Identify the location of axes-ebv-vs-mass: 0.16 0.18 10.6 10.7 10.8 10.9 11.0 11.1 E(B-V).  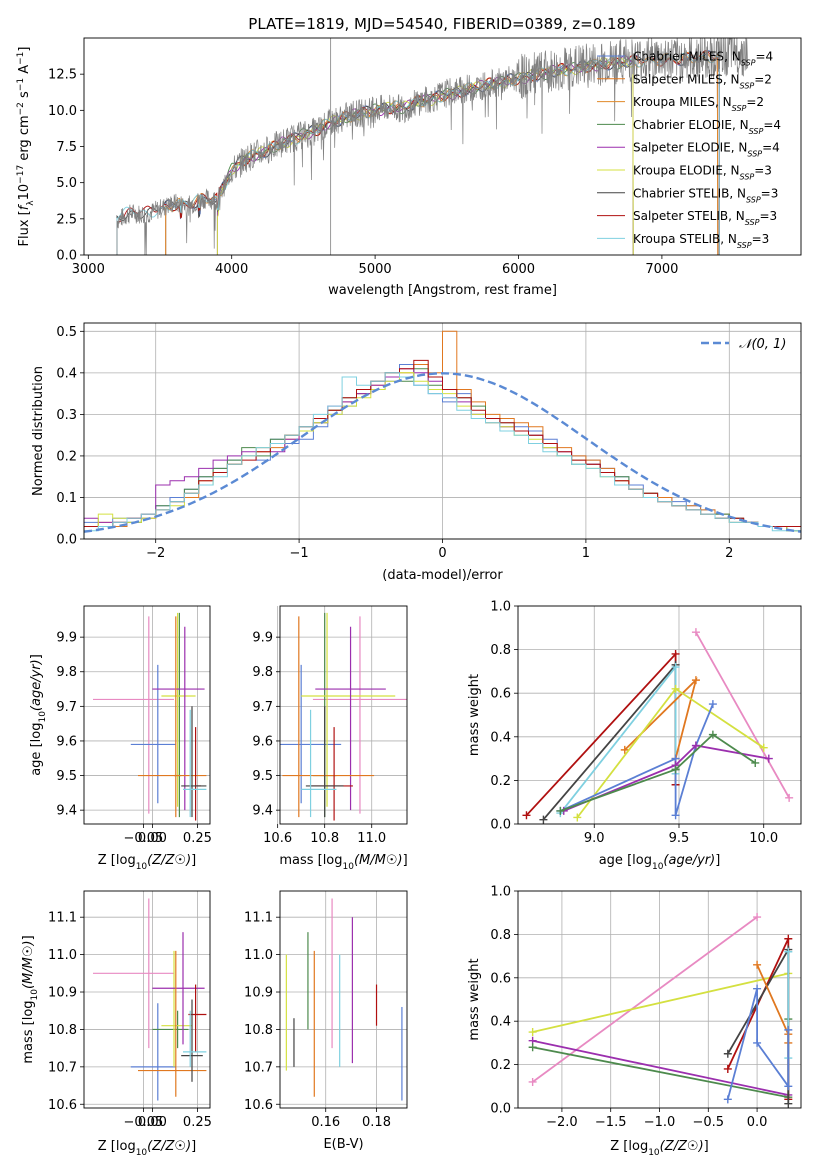
(326, 1021).